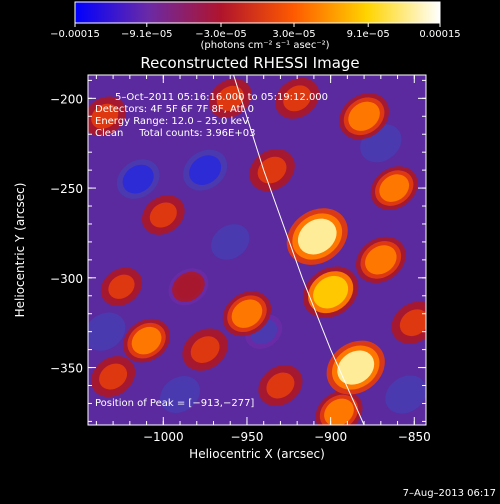  I want to click on colorbar-tick-label: 3.0e−05, so click(293, 34).